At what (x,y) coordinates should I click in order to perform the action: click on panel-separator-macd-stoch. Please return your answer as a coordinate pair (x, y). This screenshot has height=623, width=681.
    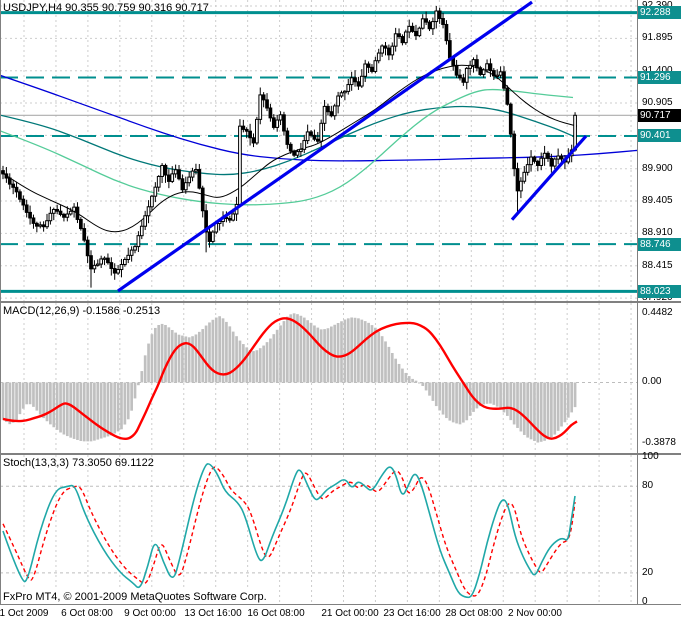
    Looking at the image, I should click on (340, 454).